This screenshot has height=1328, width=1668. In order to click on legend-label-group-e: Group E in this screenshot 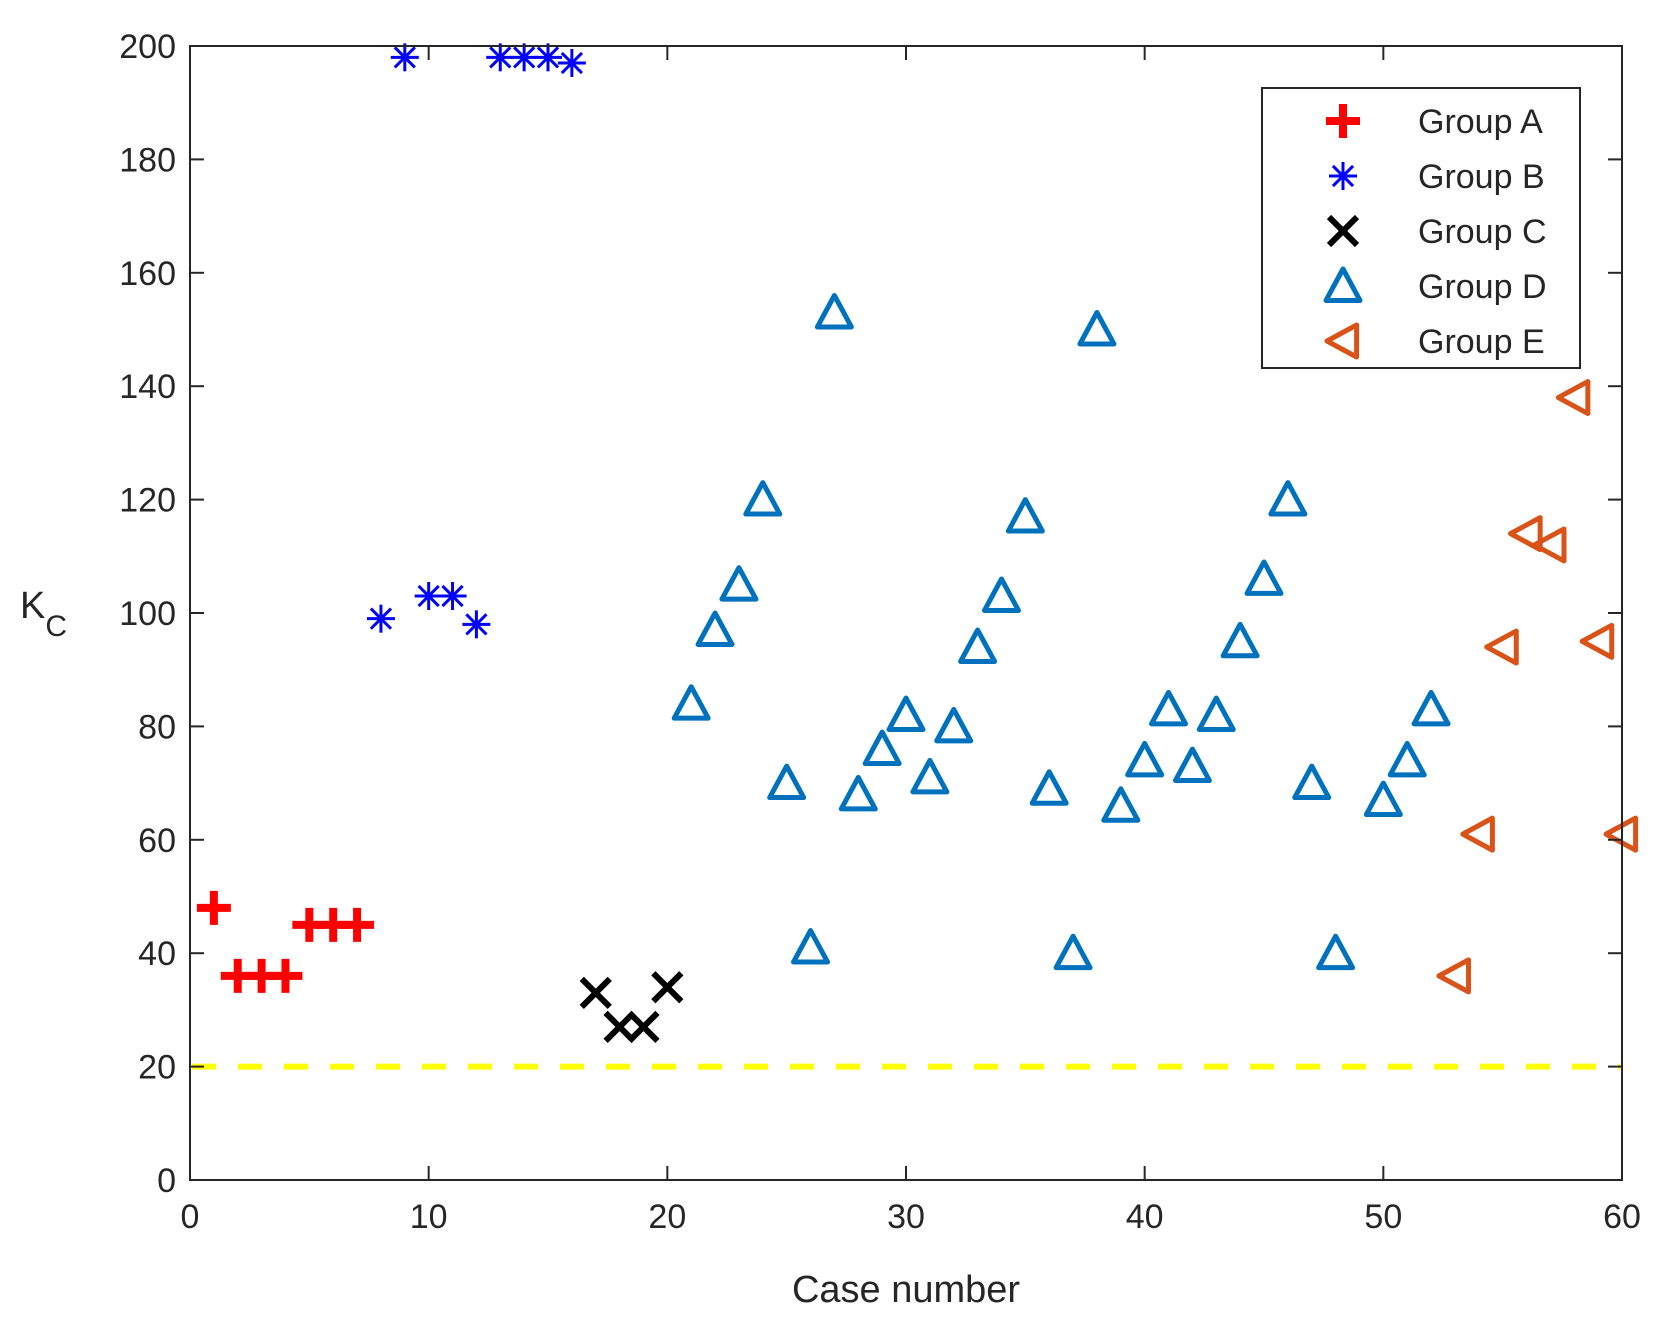, I will do `click(1481, 342)`.